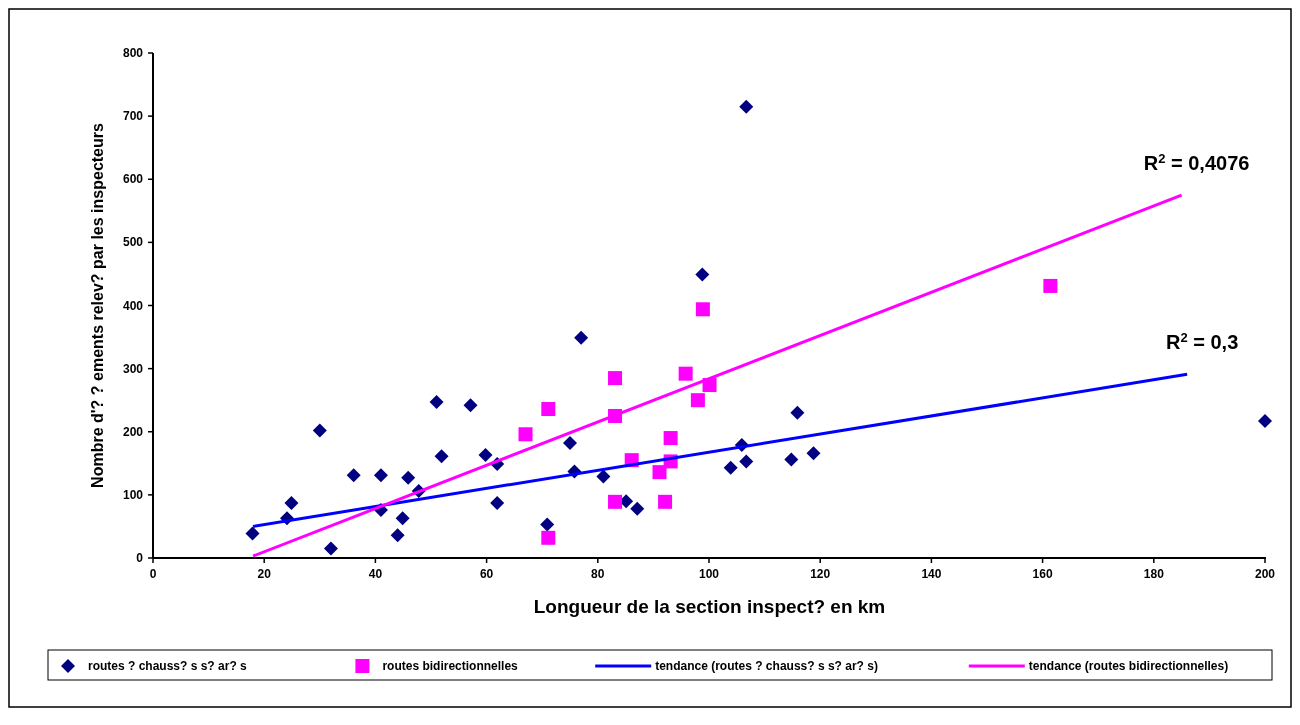  Describe the element at coordinates (598, 574) in the screenshot. I see `x-tick-label: 80` at that location.